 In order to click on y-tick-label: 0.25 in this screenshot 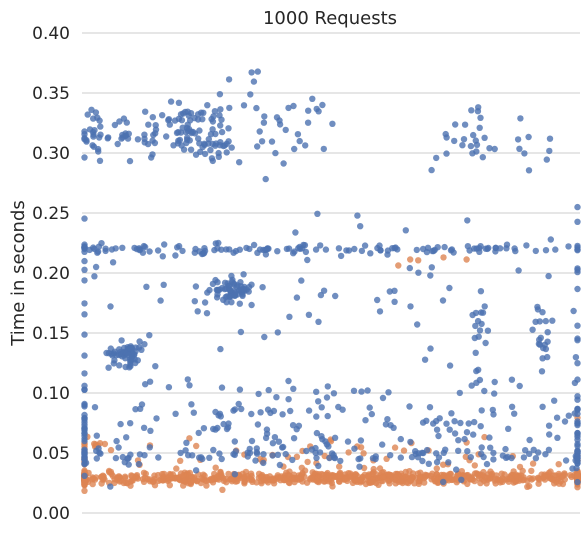, I will do `click(51, 214)`.